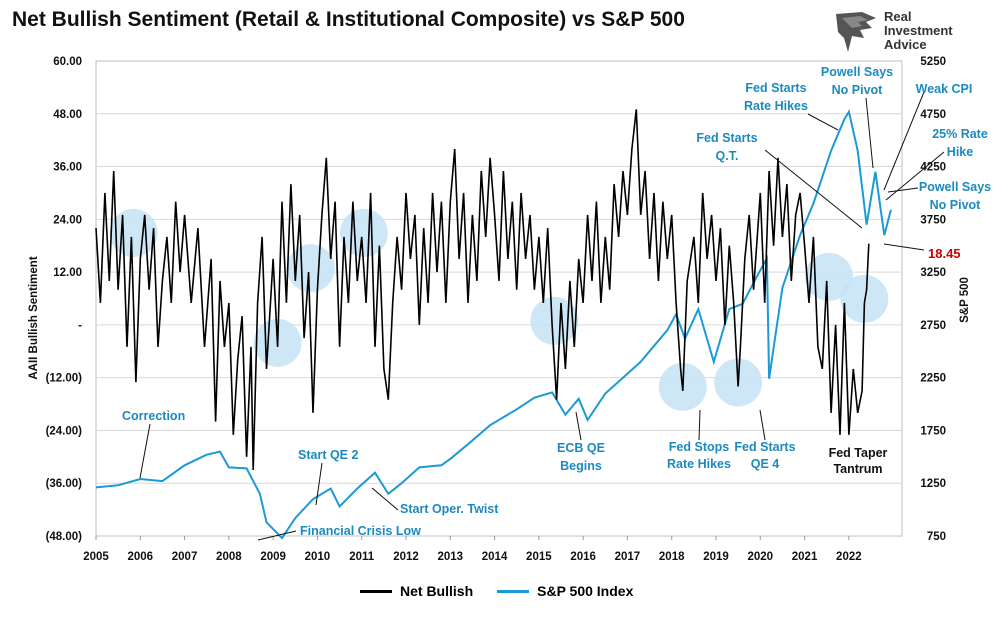 The width and height of the screenshot is (1004, 632). I want to click on annotation-fed-starts-qt: Fed Starts, so click(726, 138).